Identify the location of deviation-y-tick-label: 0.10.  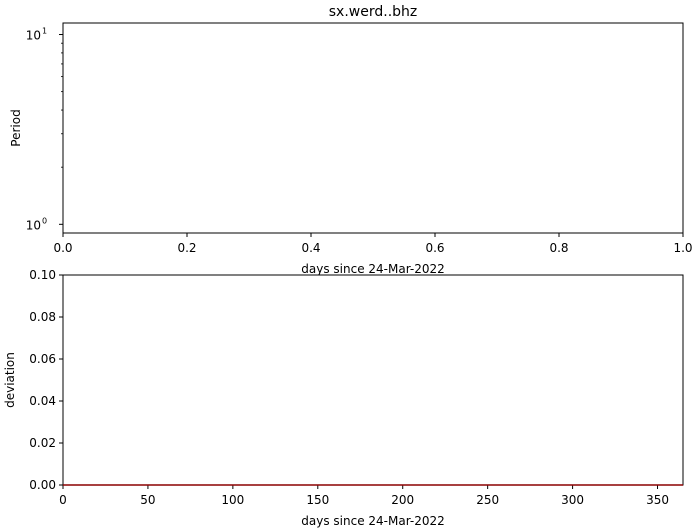
(42, 275).